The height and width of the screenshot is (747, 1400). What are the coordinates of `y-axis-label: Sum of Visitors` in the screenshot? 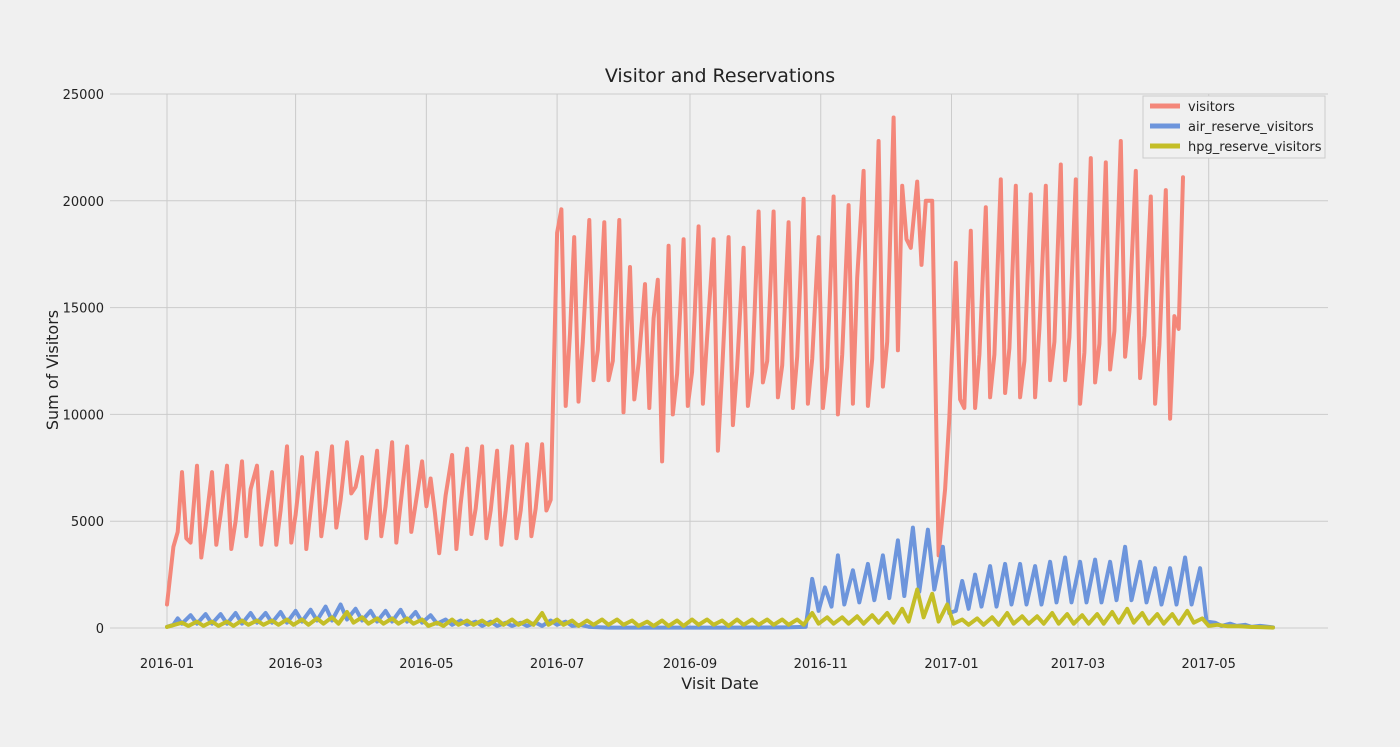 It's located at (52, 370).